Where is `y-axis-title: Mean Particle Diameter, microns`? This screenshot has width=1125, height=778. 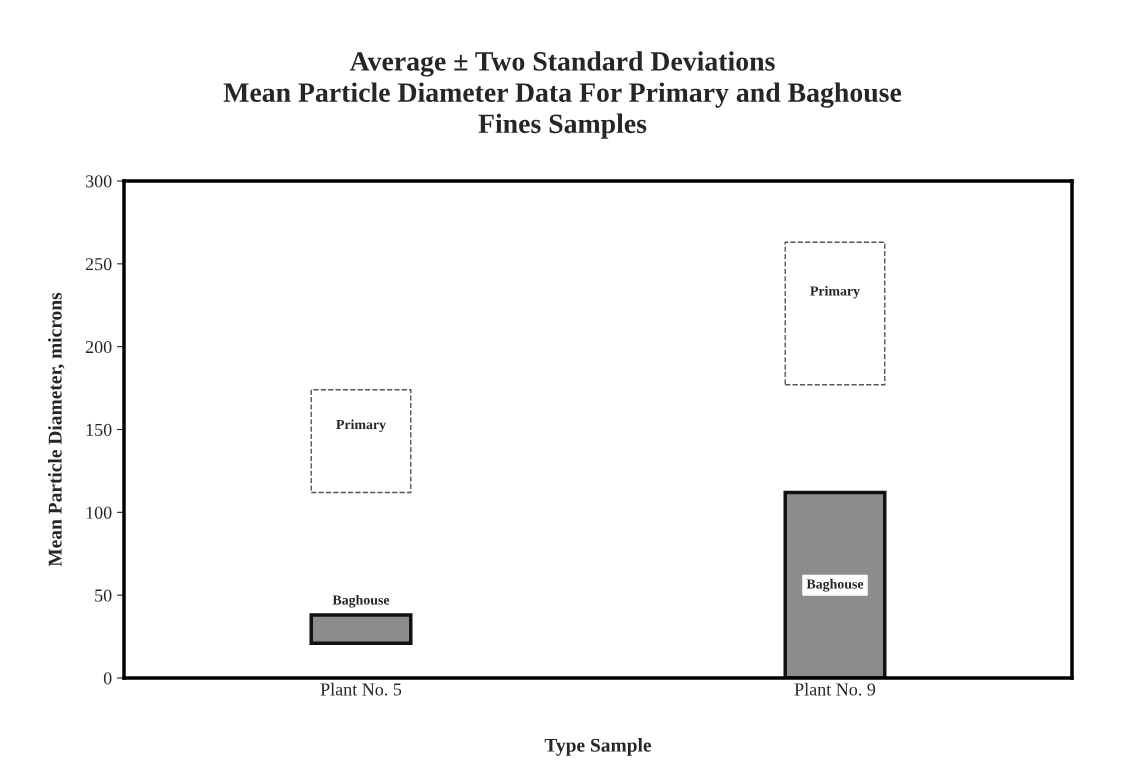 y-axis-title: Mean Particle Diameter, microns is located at coordinates (56, 429).